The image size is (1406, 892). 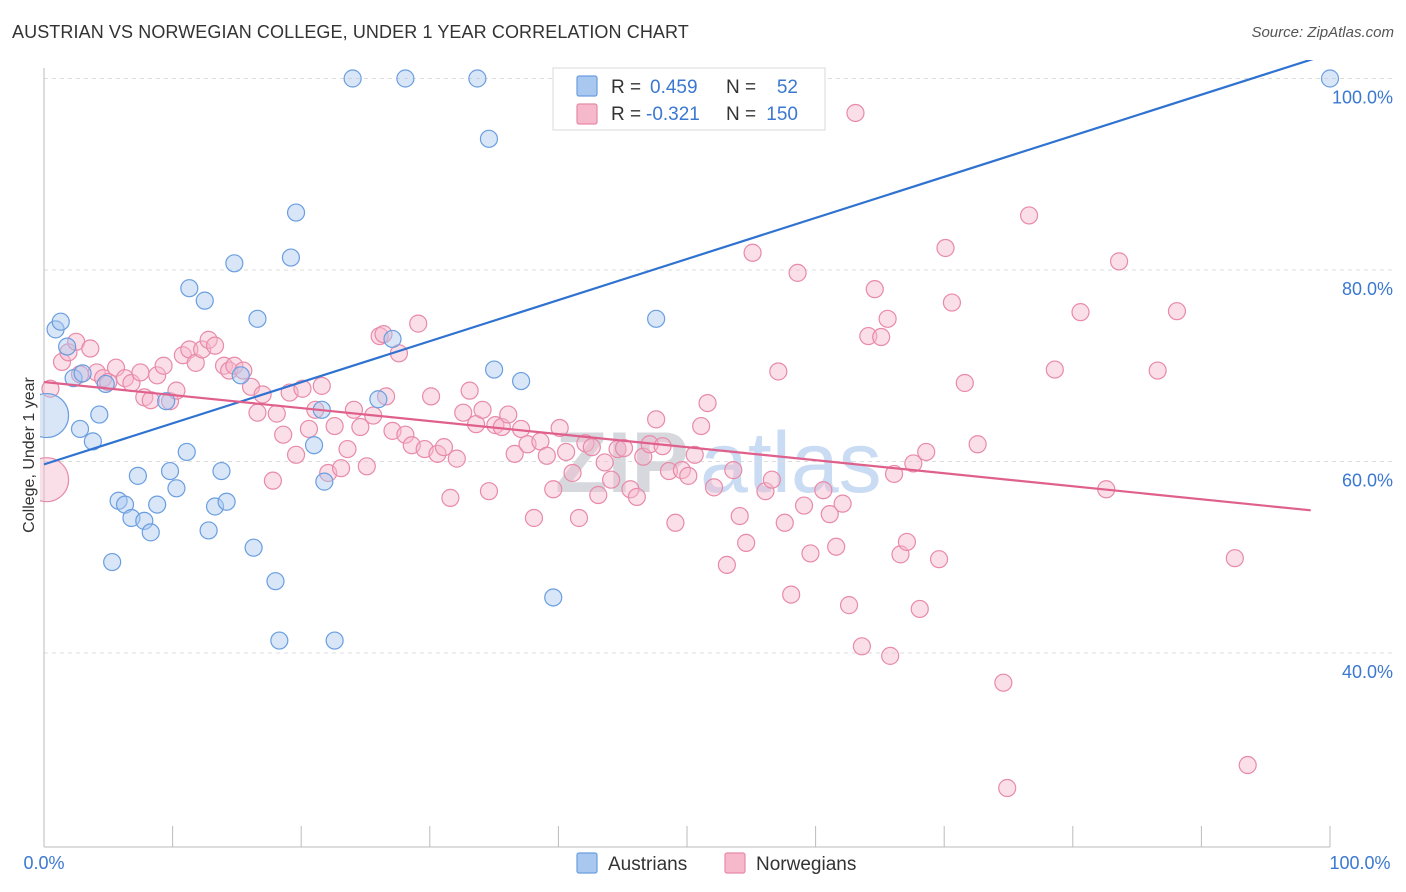 I want to click on y-tick-label-40: 40.0%, so click(x=1367, y=672).